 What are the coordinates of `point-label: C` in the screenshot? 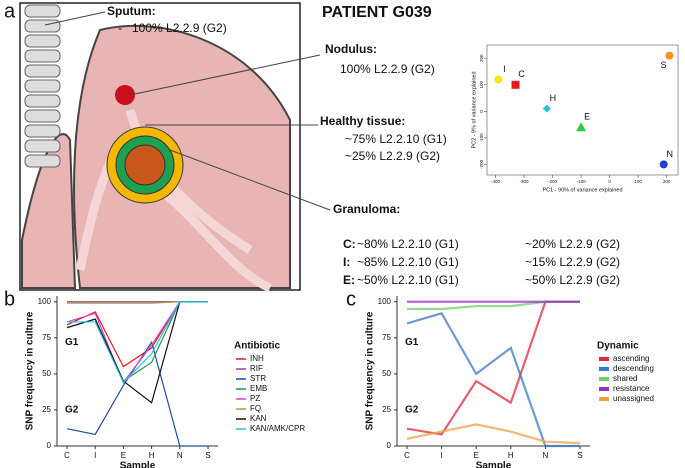 It's located at (521, 74).